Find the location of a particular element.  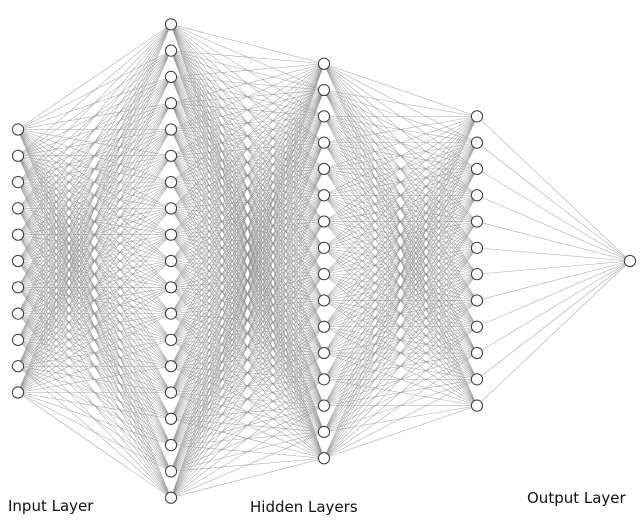

output-layer-label: Output Layer is located at coordinates (576, 498).